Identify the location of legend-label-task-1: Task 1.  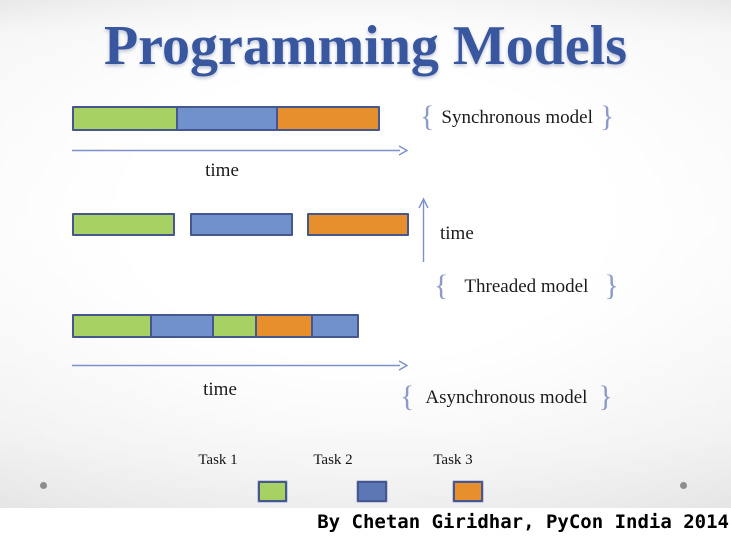
(218, 460).